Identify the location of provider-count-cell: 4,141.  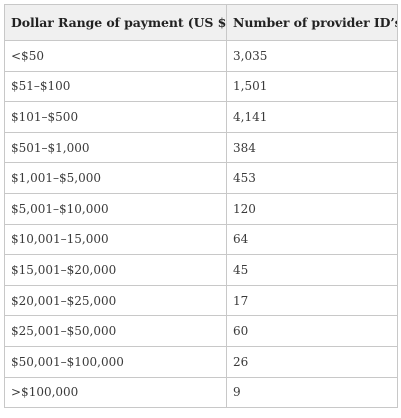
(312, 117).